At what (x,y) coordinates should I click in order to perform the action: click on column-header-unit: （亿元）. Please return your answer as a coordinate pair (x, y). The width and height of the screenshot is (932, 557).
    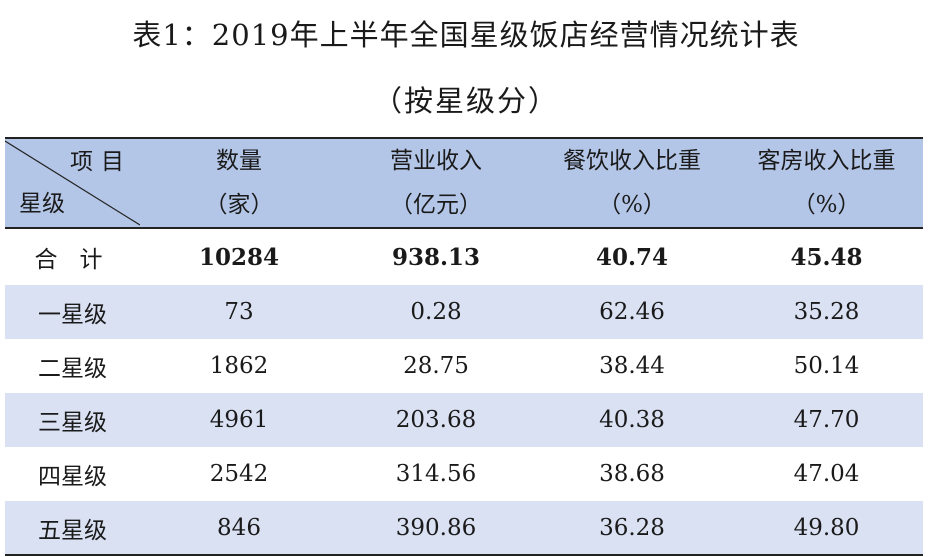
    Looking at the image, I should click on (436, 205).